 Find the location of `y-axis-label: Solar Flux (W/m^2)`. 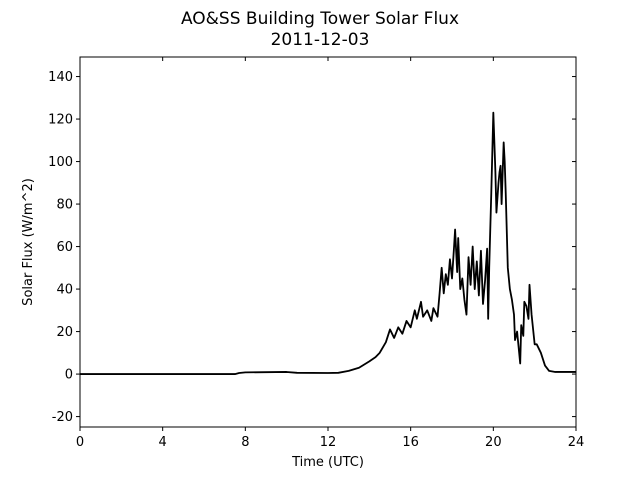

y-axis-label: Solar Flux (W/m^2) is located at coordinates (28, 242).